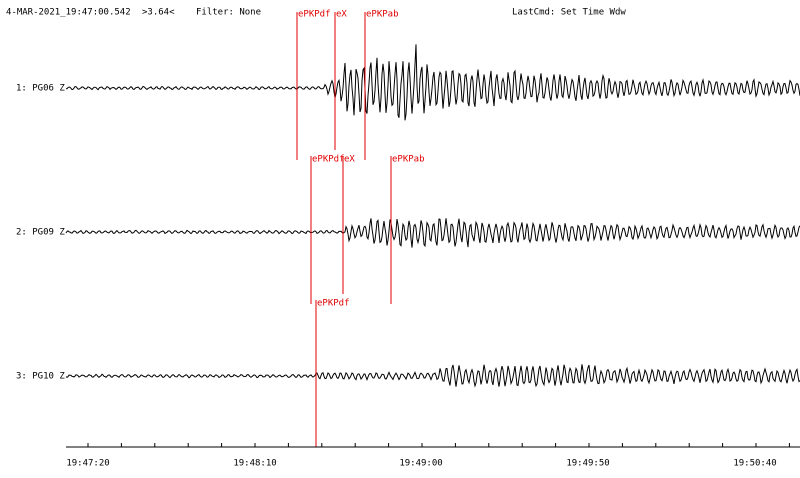  I want to click on scale: >3.64<, so click(158, 13).